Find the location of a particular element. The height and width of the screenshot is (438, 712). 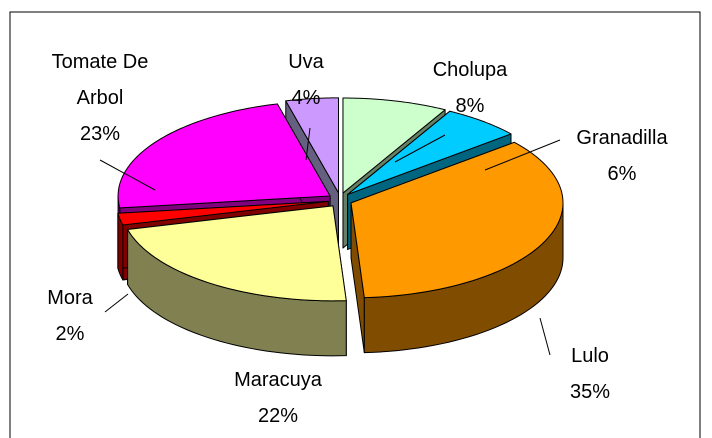

category-label: Granadilla is located at coordinates (622, 138).